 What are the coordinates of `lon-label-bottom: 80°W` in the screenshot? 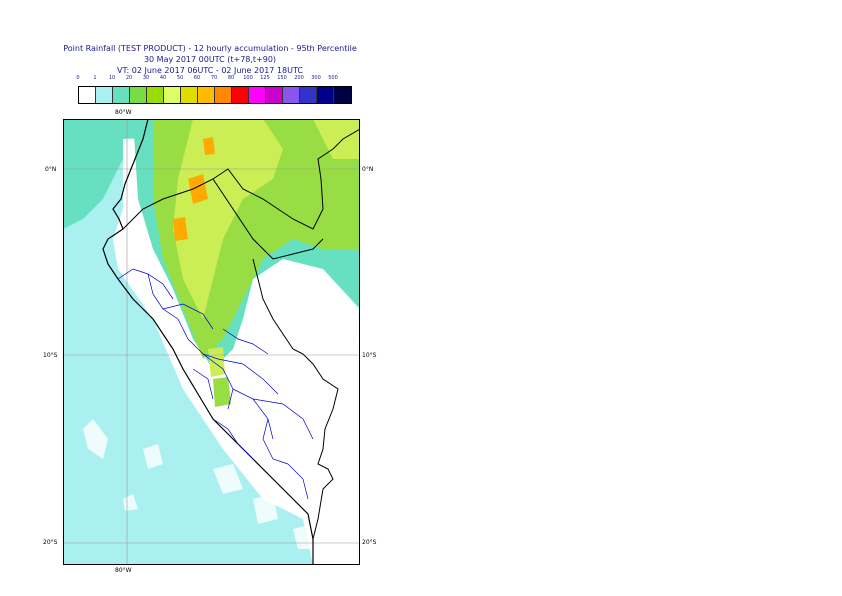 It's located at (123, 570).